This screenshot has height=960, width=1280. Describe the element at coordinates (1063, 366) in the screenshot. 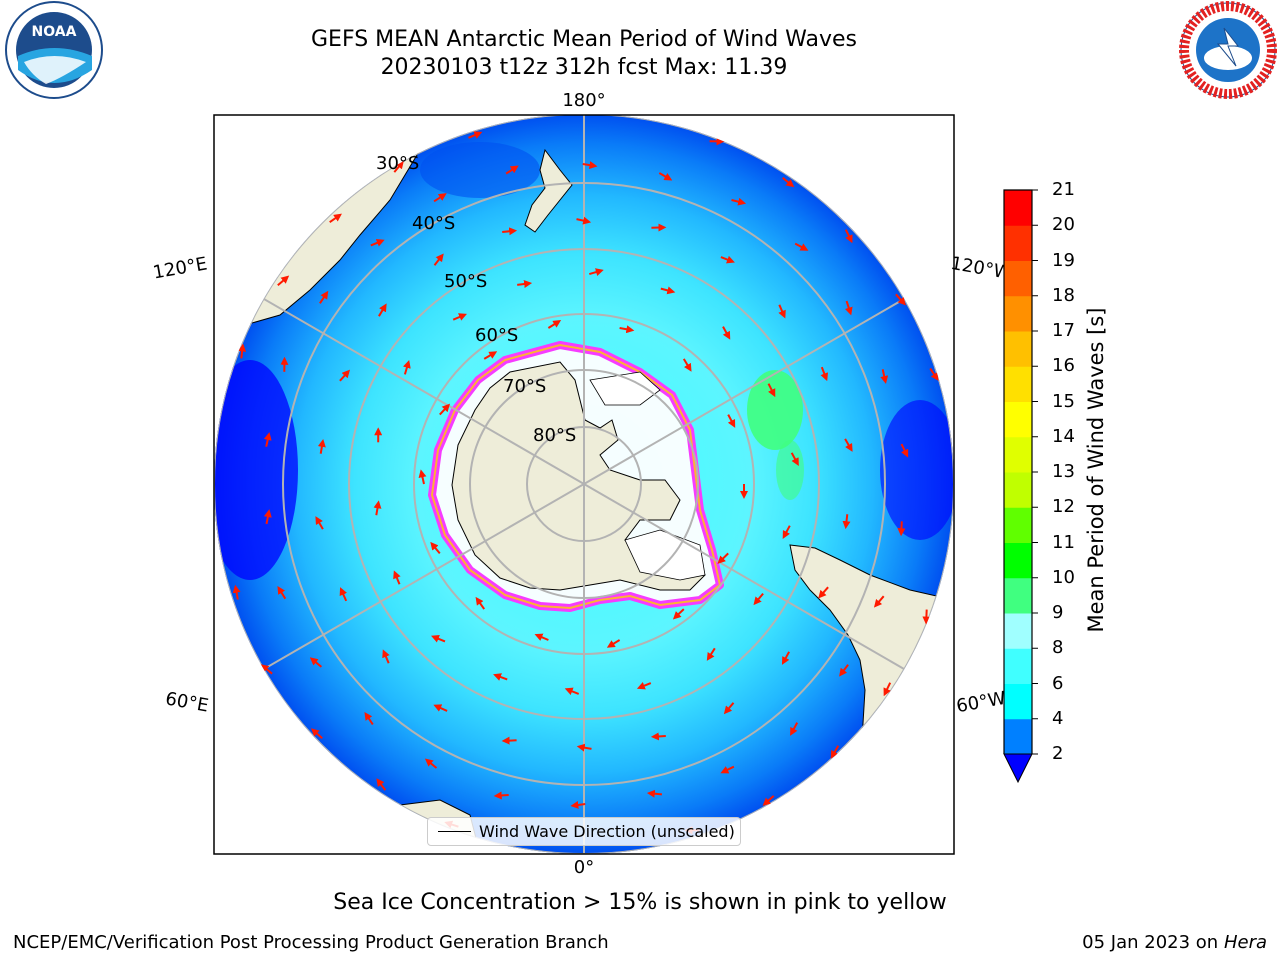

I see `colorbar-tick-label: 16` at that location.